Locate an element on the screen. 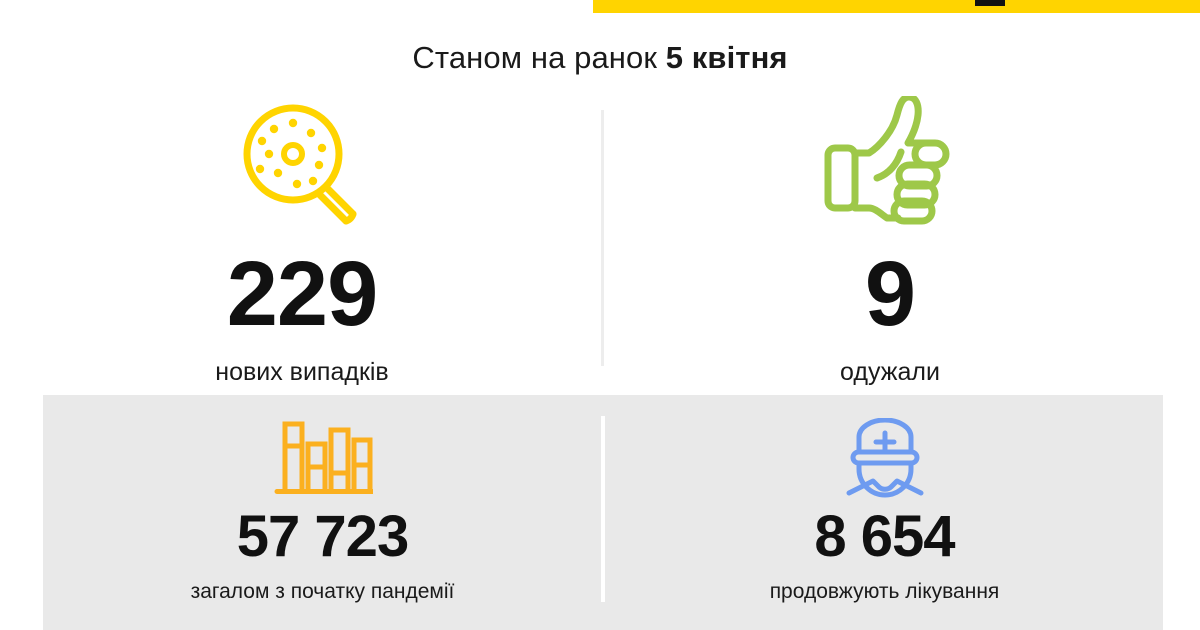  stat-label-new-cases: нових випадків is located at coordinates (302, 372).